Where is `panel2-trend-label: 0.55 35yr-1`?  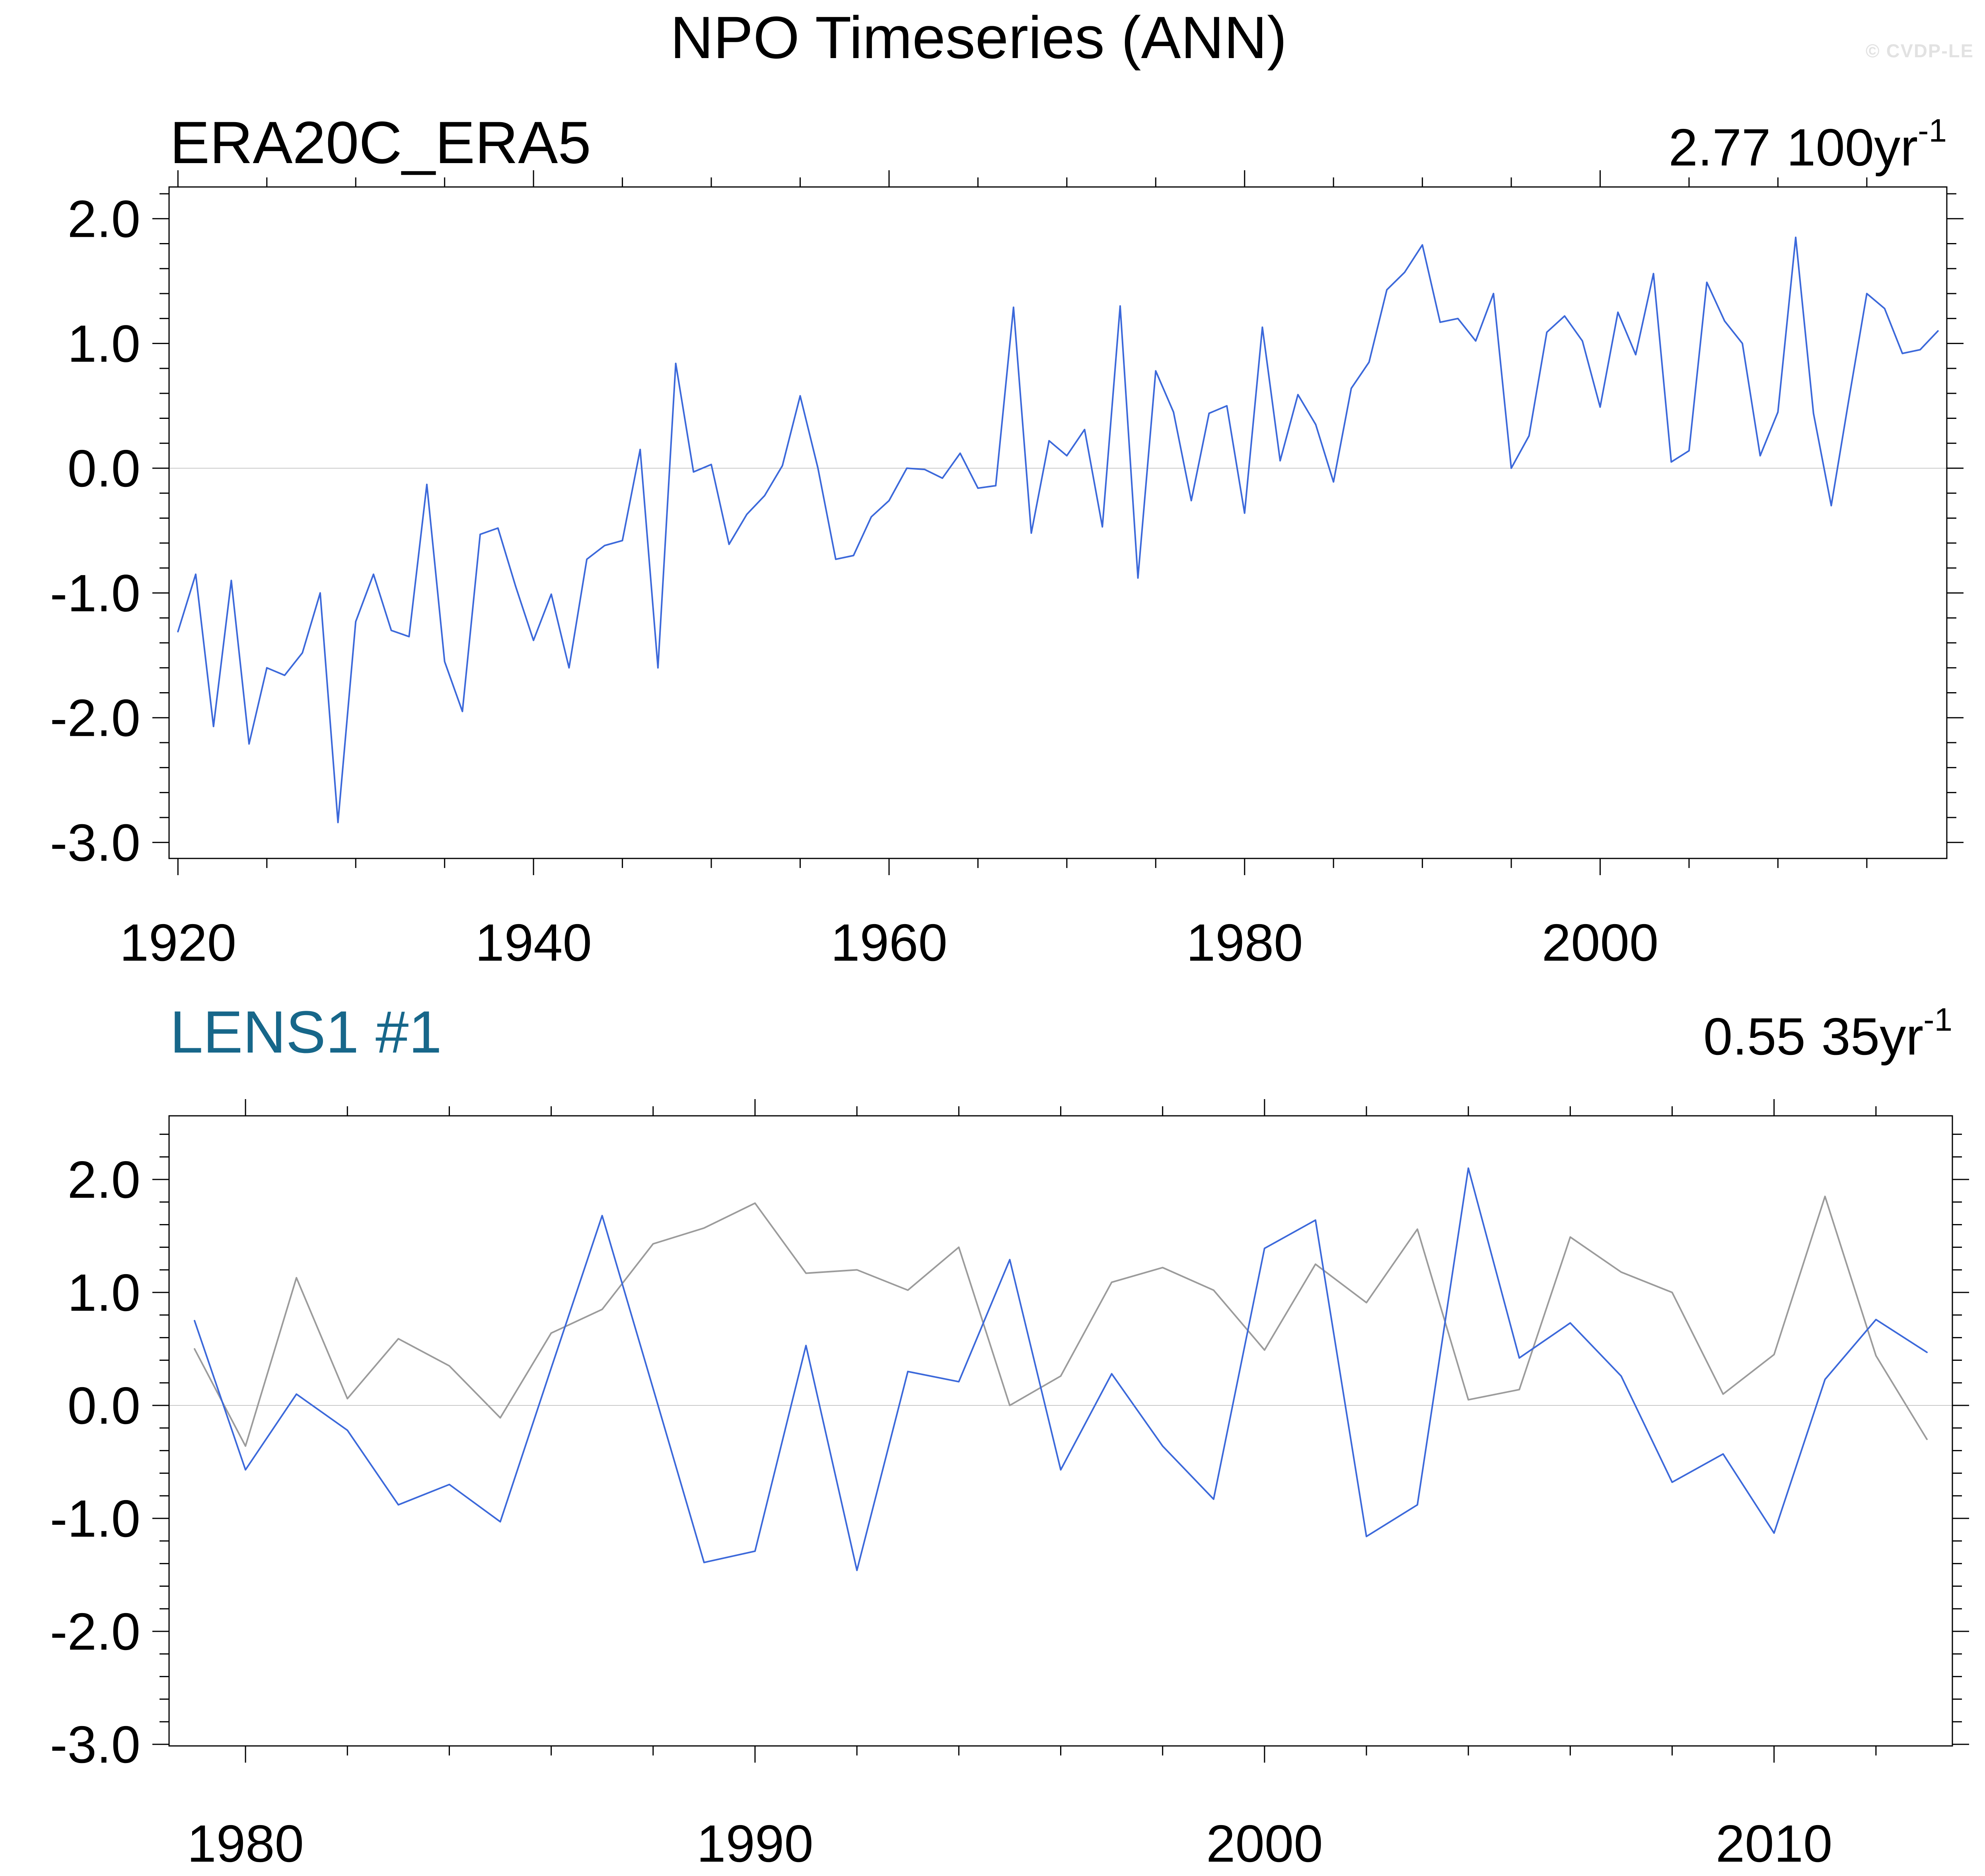 panel2-trend-label: 0.55 35yr-1 is located at coordinates (1828, 1034).